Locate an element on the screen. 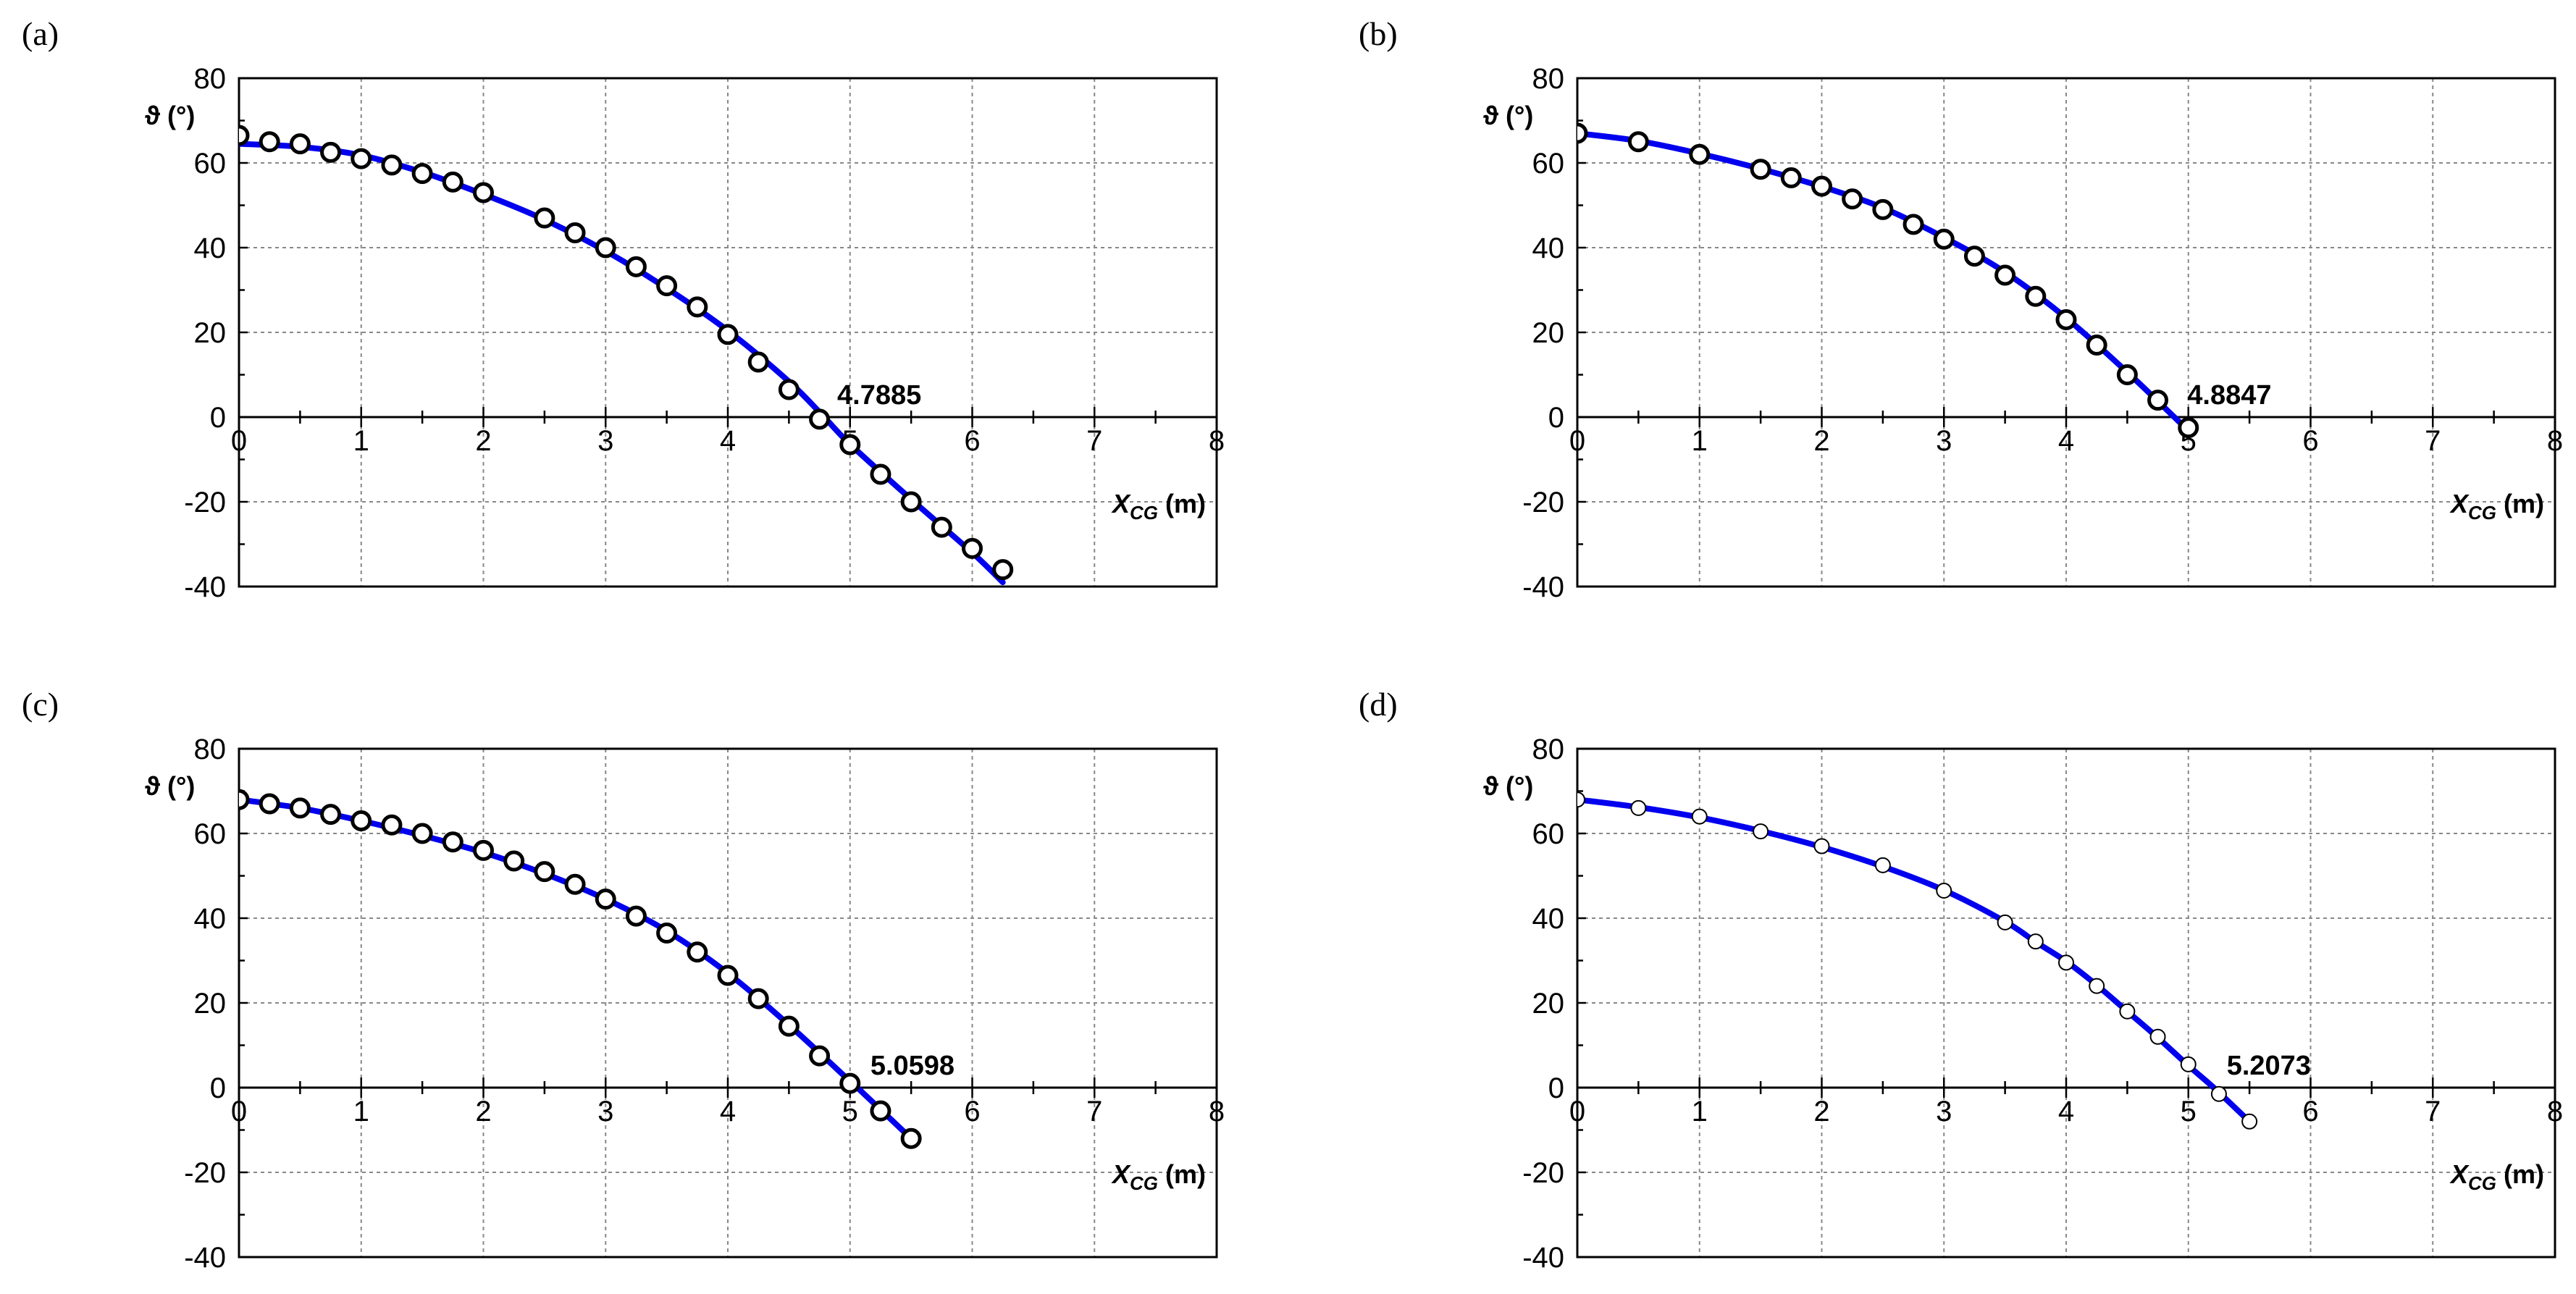  panel-label: (d) is located at coordinates (1378, 705).